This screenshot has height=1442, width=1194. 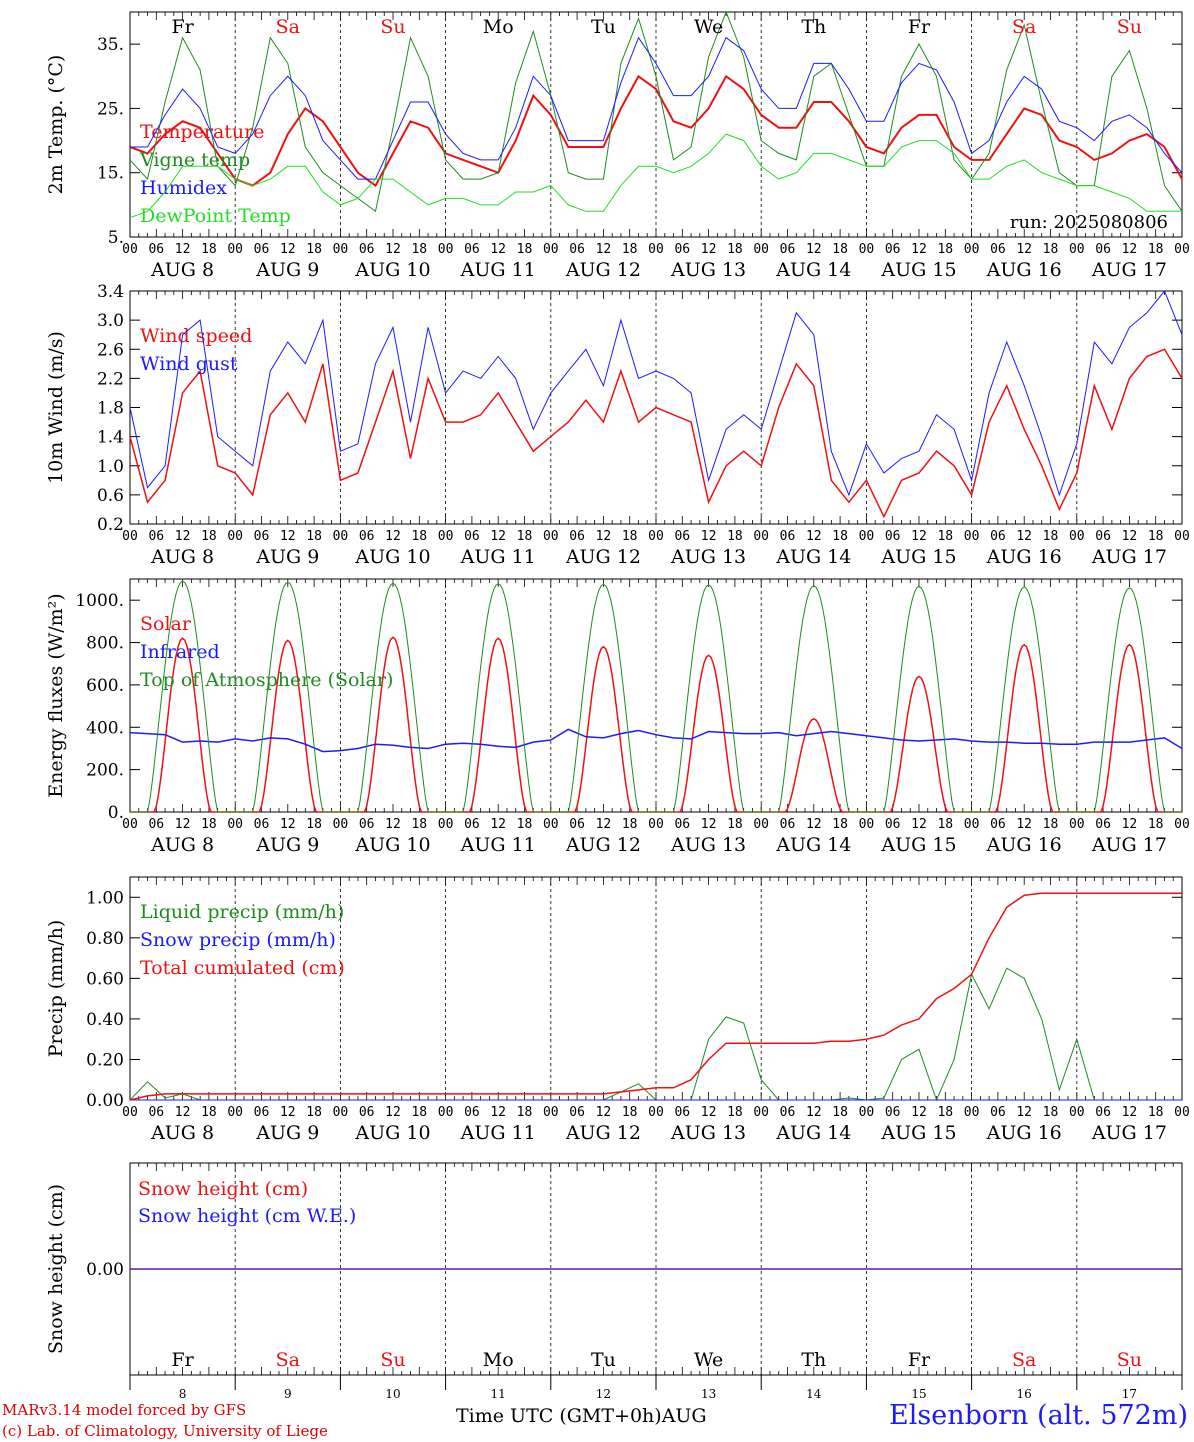 I want to click on day-number-label: 11, so click(x=498, y=1394).